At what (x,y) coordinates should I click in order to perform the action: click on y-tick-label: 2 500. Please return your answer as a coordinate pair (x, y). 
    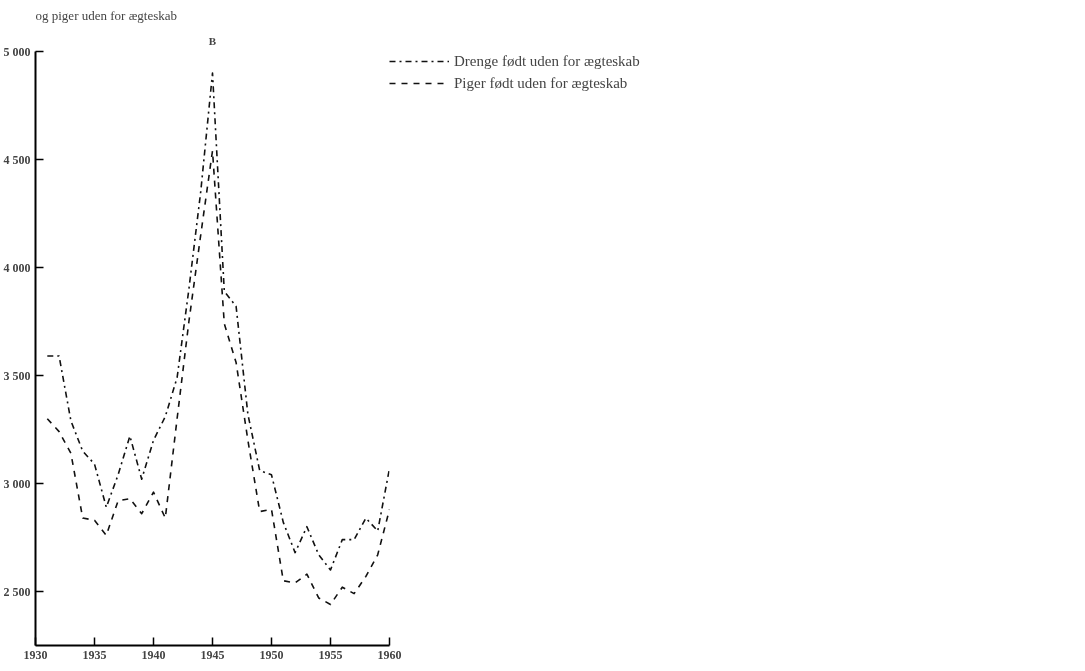
    Looking at the image, I should click on (17, 591).